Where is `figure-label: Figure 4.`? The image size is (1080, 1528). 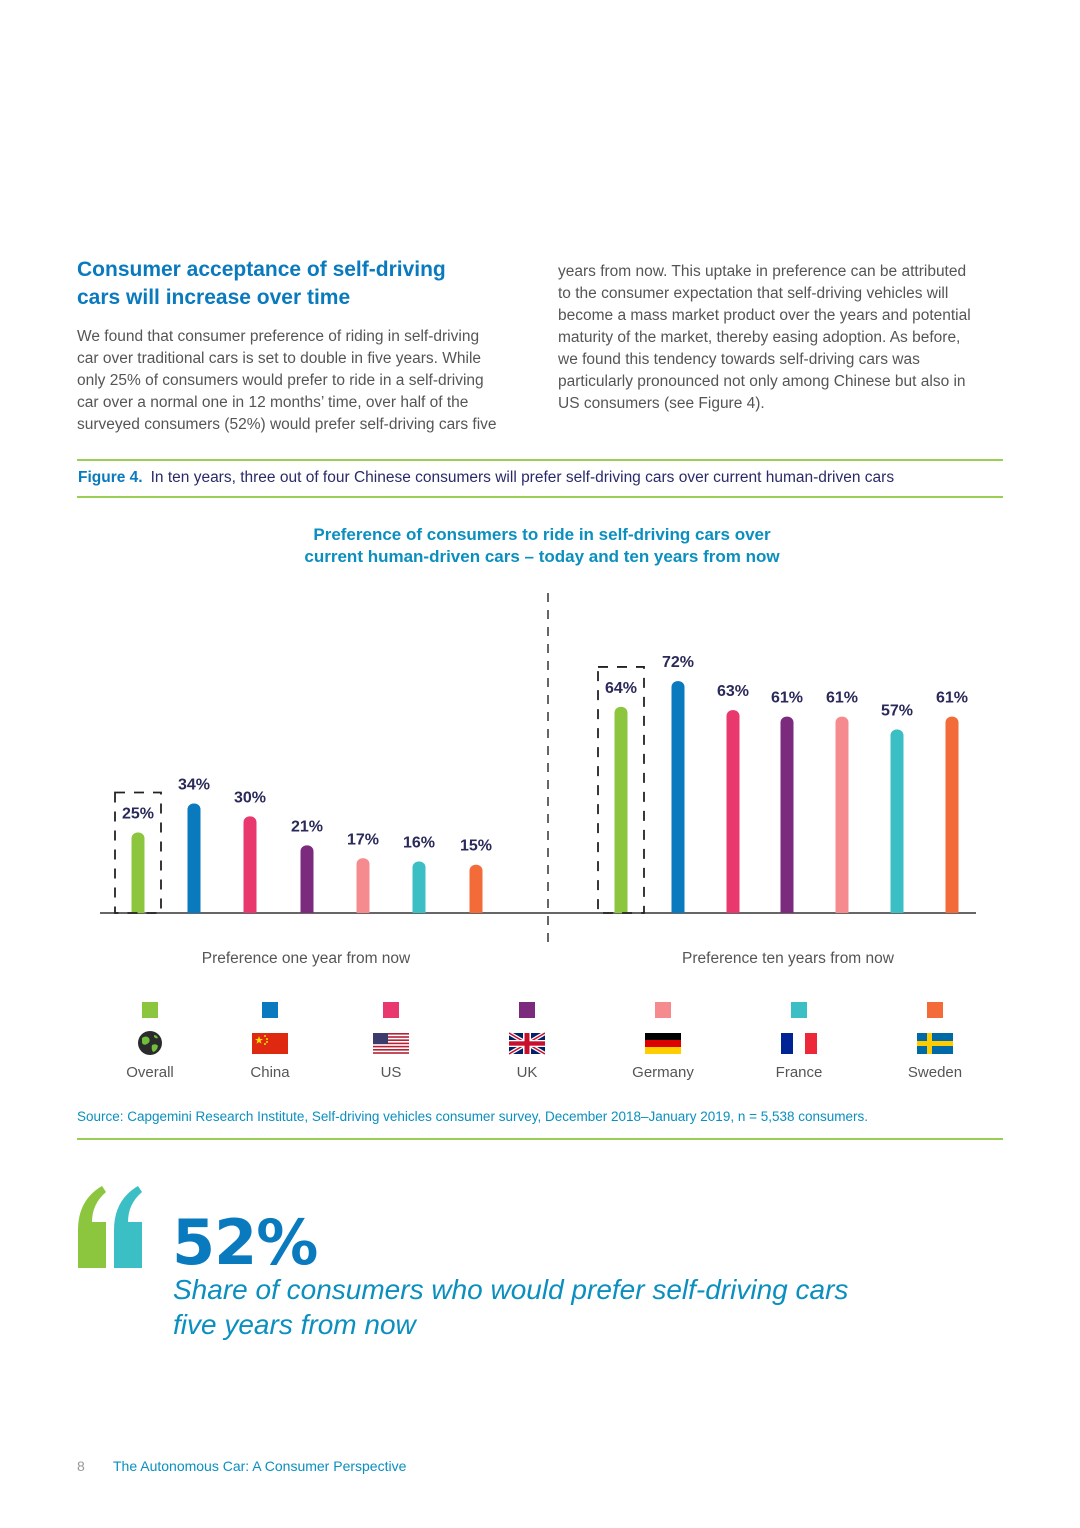 figure-label: Figure 4. is located at coordinates (110, 477).